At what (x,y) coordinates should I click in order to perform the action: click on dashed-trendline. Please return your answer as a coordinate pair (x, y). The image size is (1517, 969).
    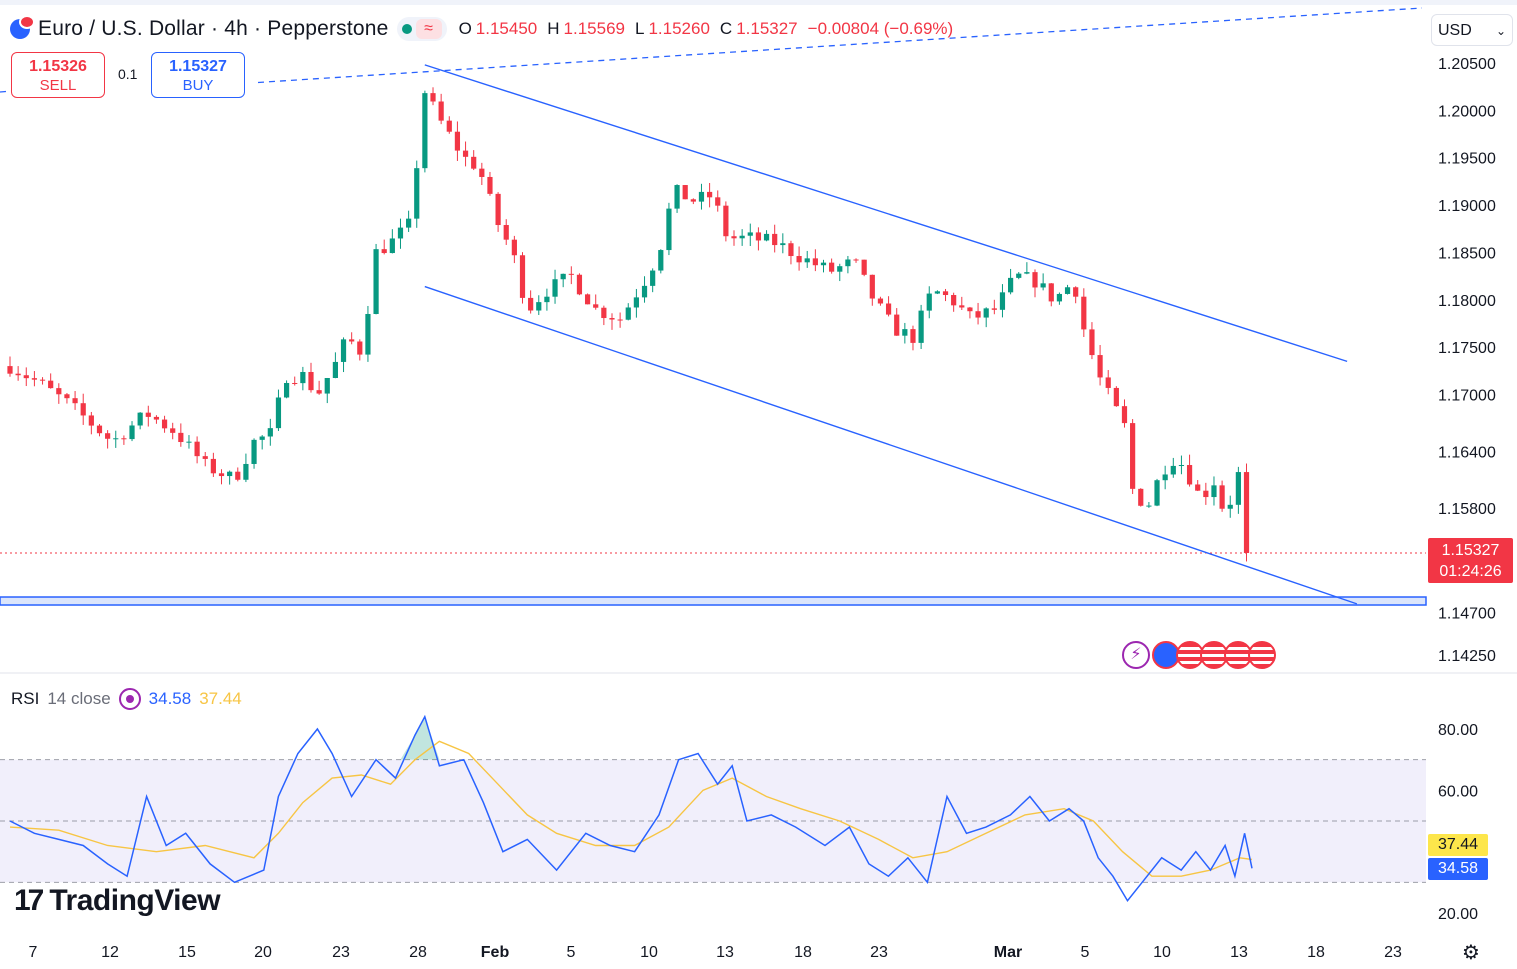
    Looking at the image, I should click on (840, 45).